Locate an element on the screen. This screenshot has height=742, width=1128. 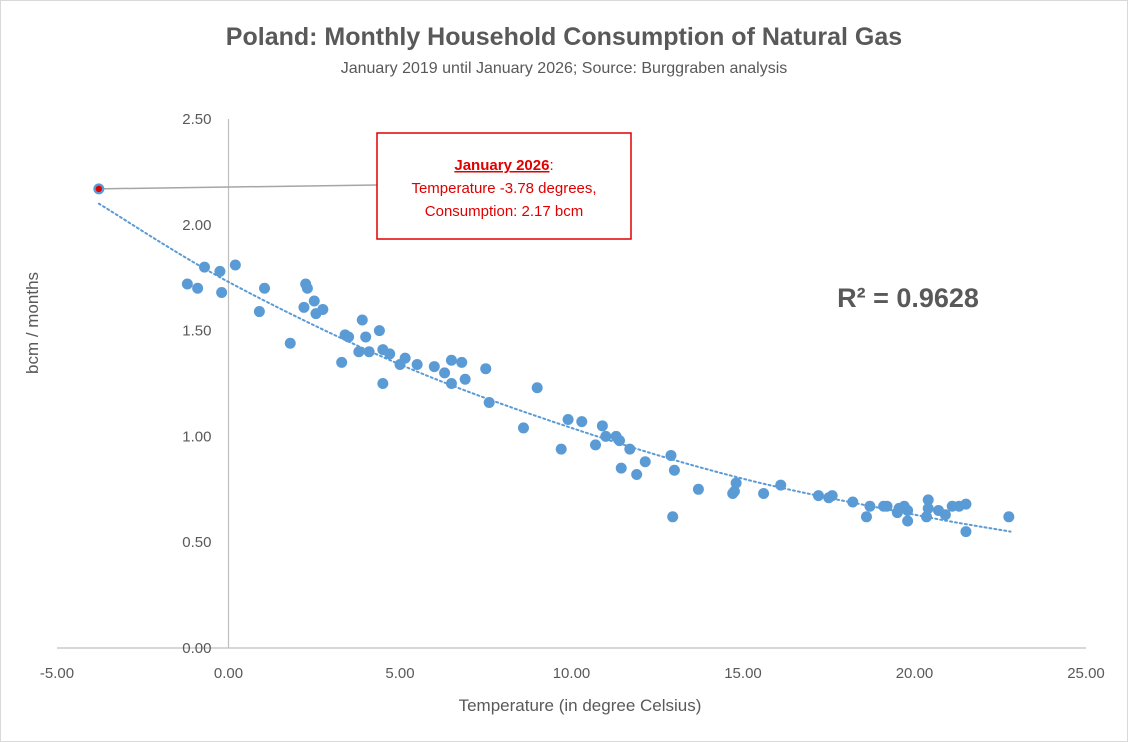
highlight-point is located at coordinates (99, 189).